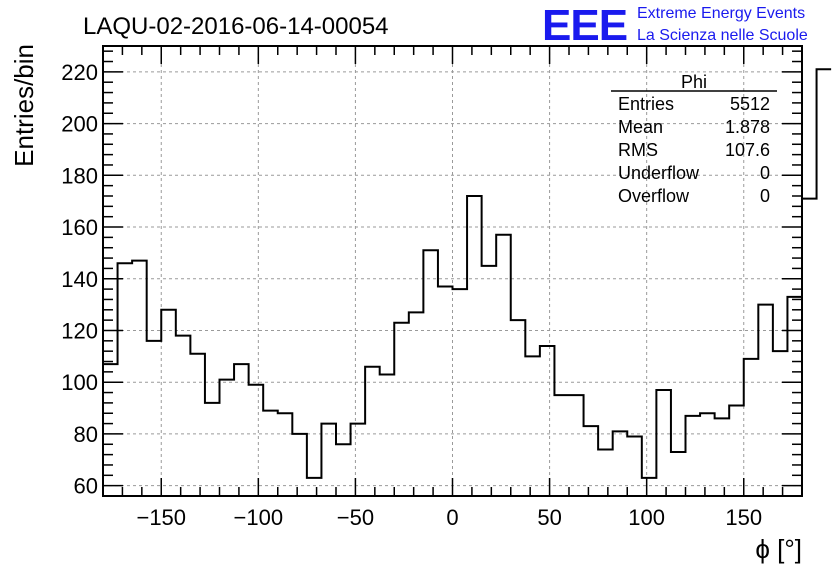  Describe the element at coordinates (79, 72) in the screenshot. I see `y-tick-label: 220` at that location.